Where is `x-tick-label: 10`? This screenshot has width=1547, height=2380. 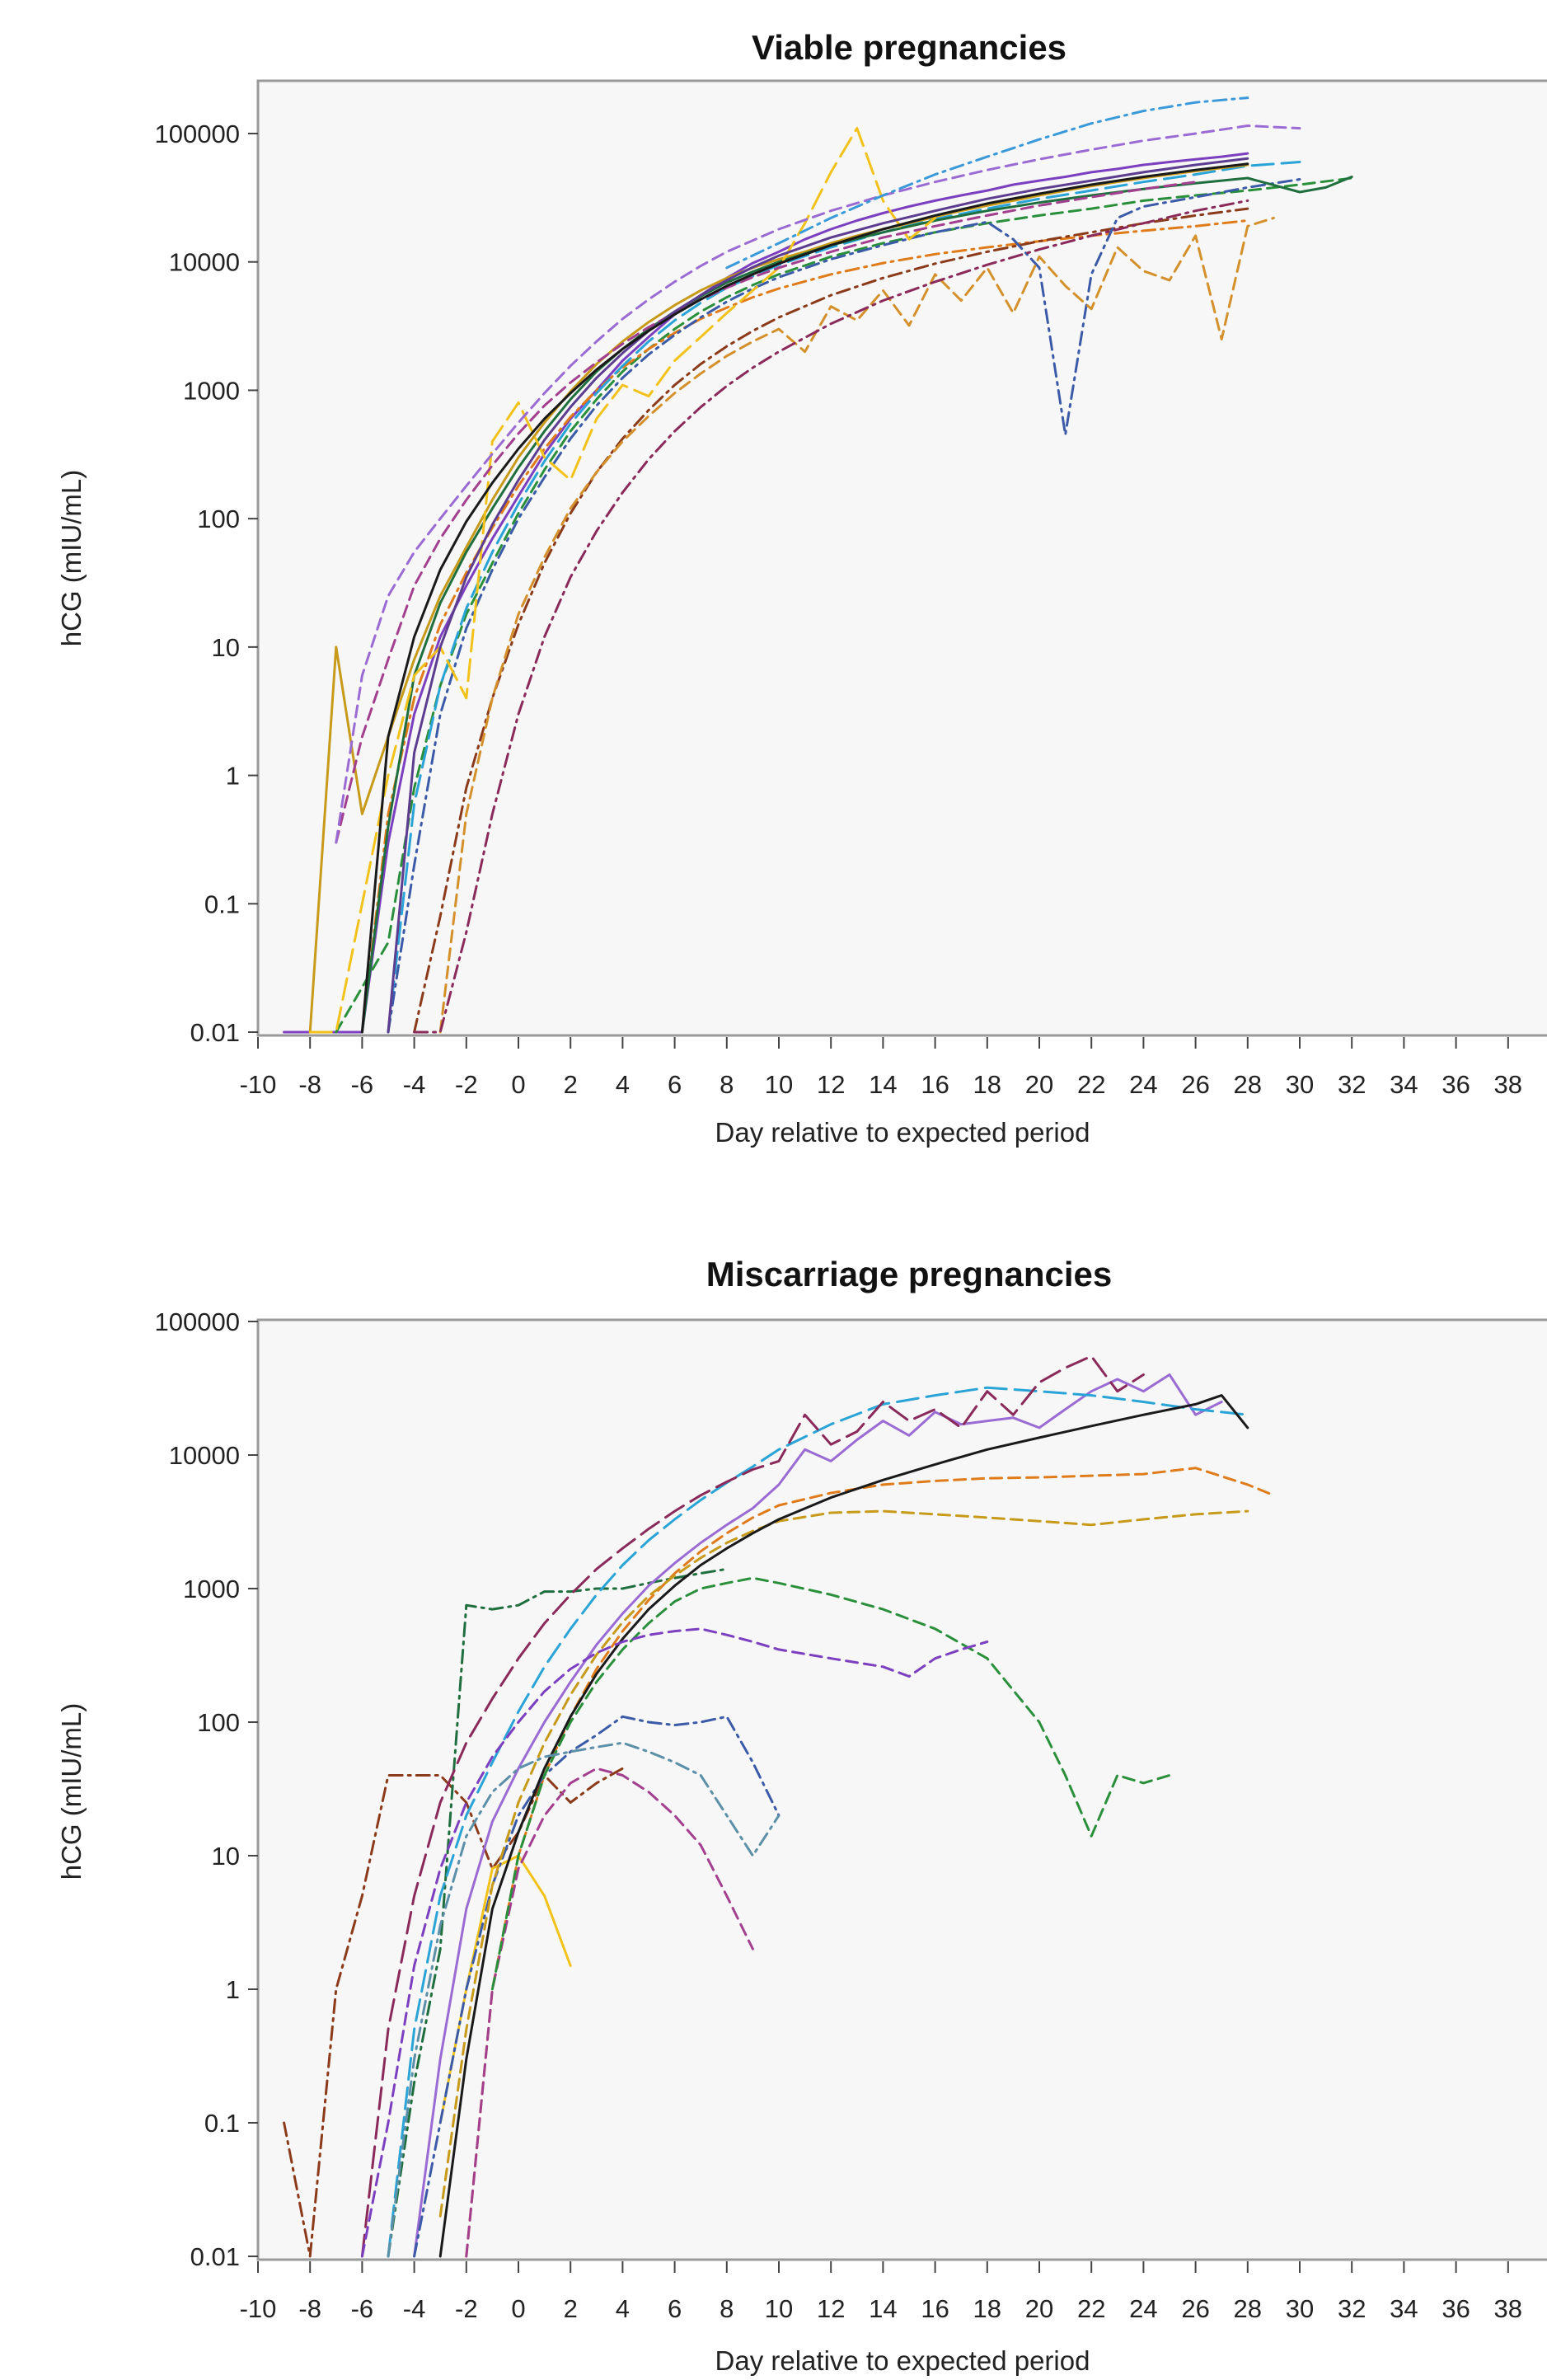
x-tick-label: 10 is located at coordinates (779, 1084).